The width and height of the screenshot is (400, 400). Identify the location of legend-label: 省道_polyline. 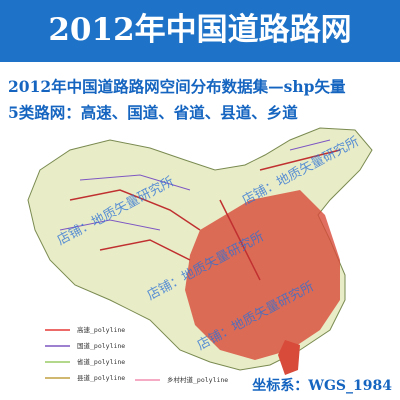
(101, 361).